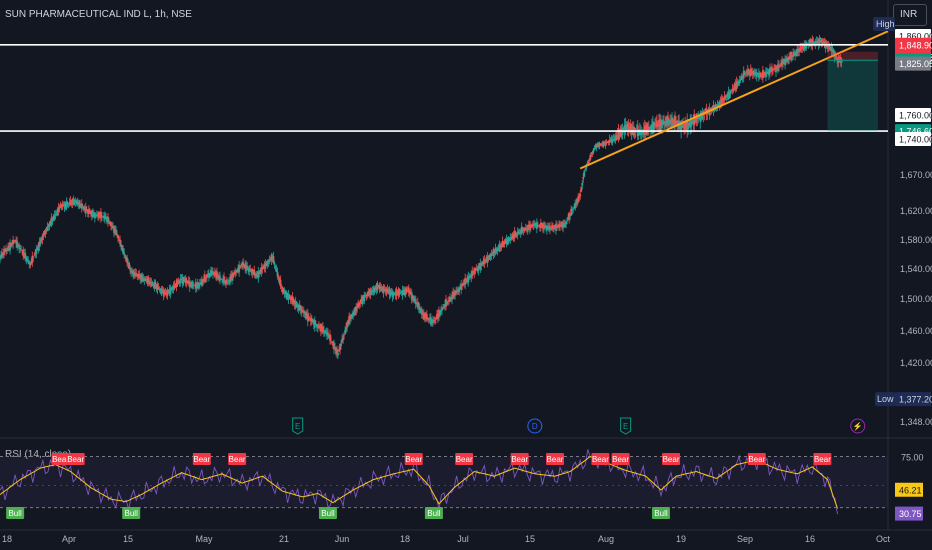  Describe the element at coordinates (464, 459) in the screenshot. I see `rsi-signal-bg` at that location.